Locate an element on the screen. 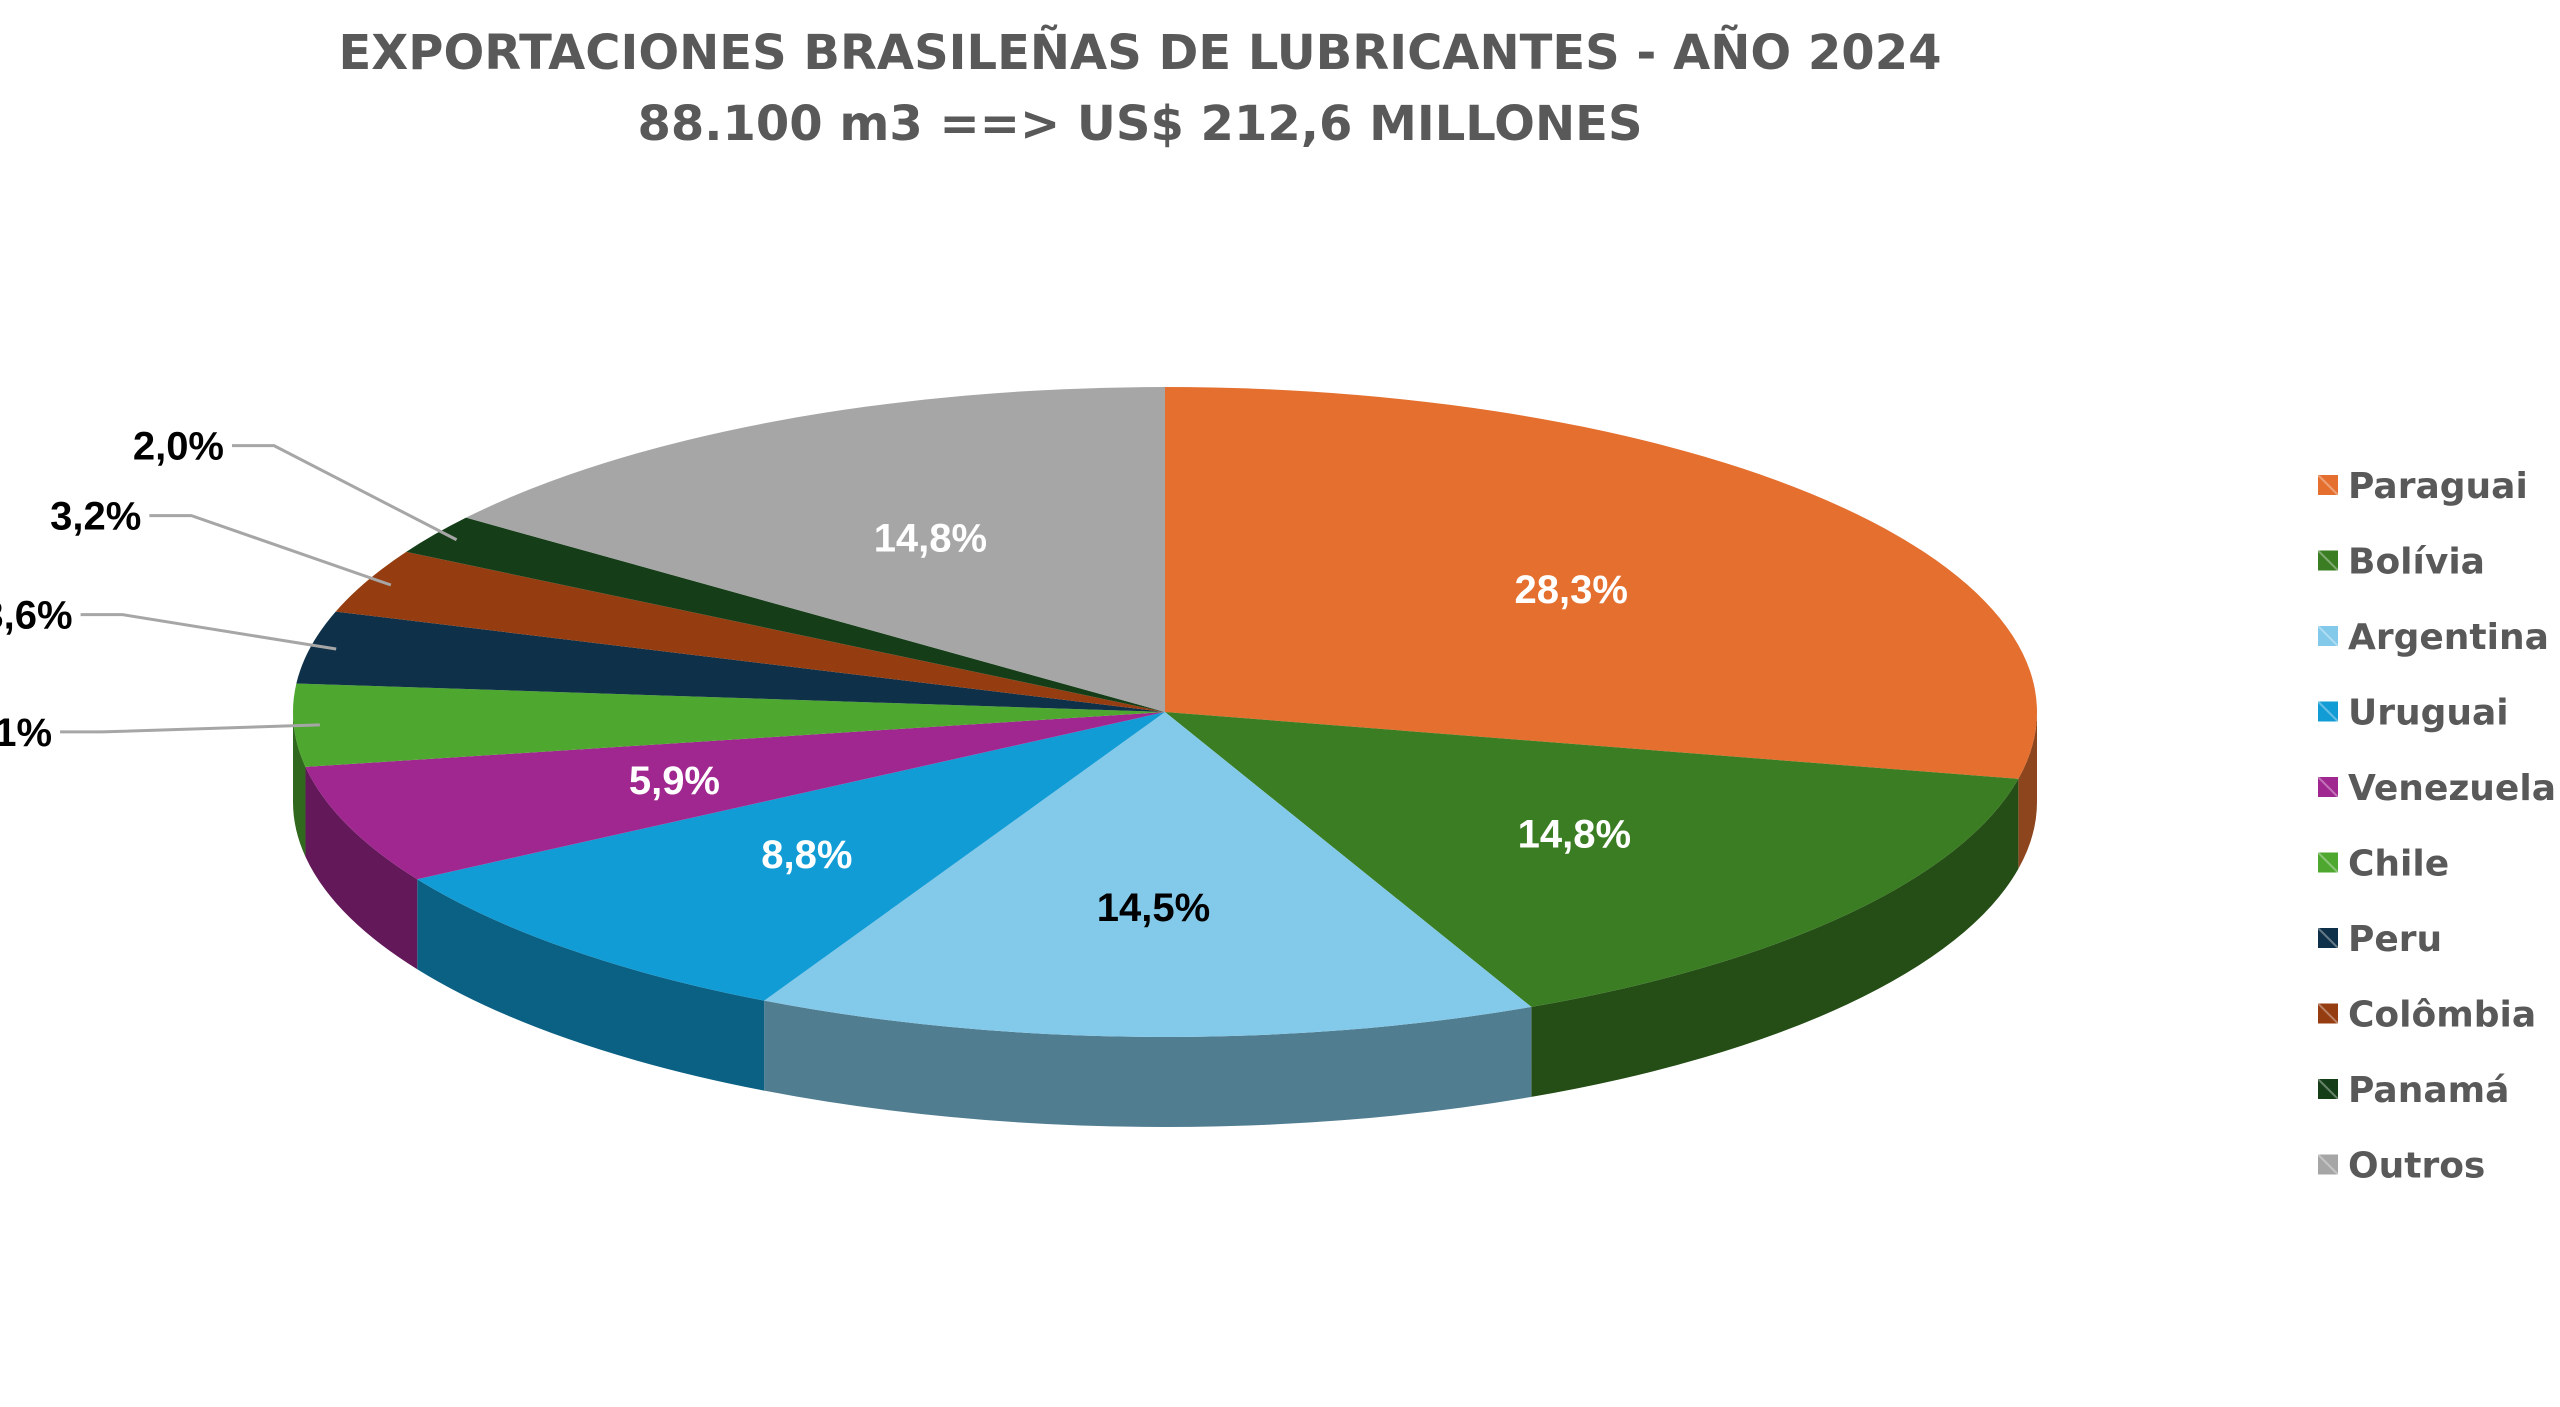 The height and width of the screenshot is (1407, 2560). leader-line-peru is located at coordinates (208, 632).